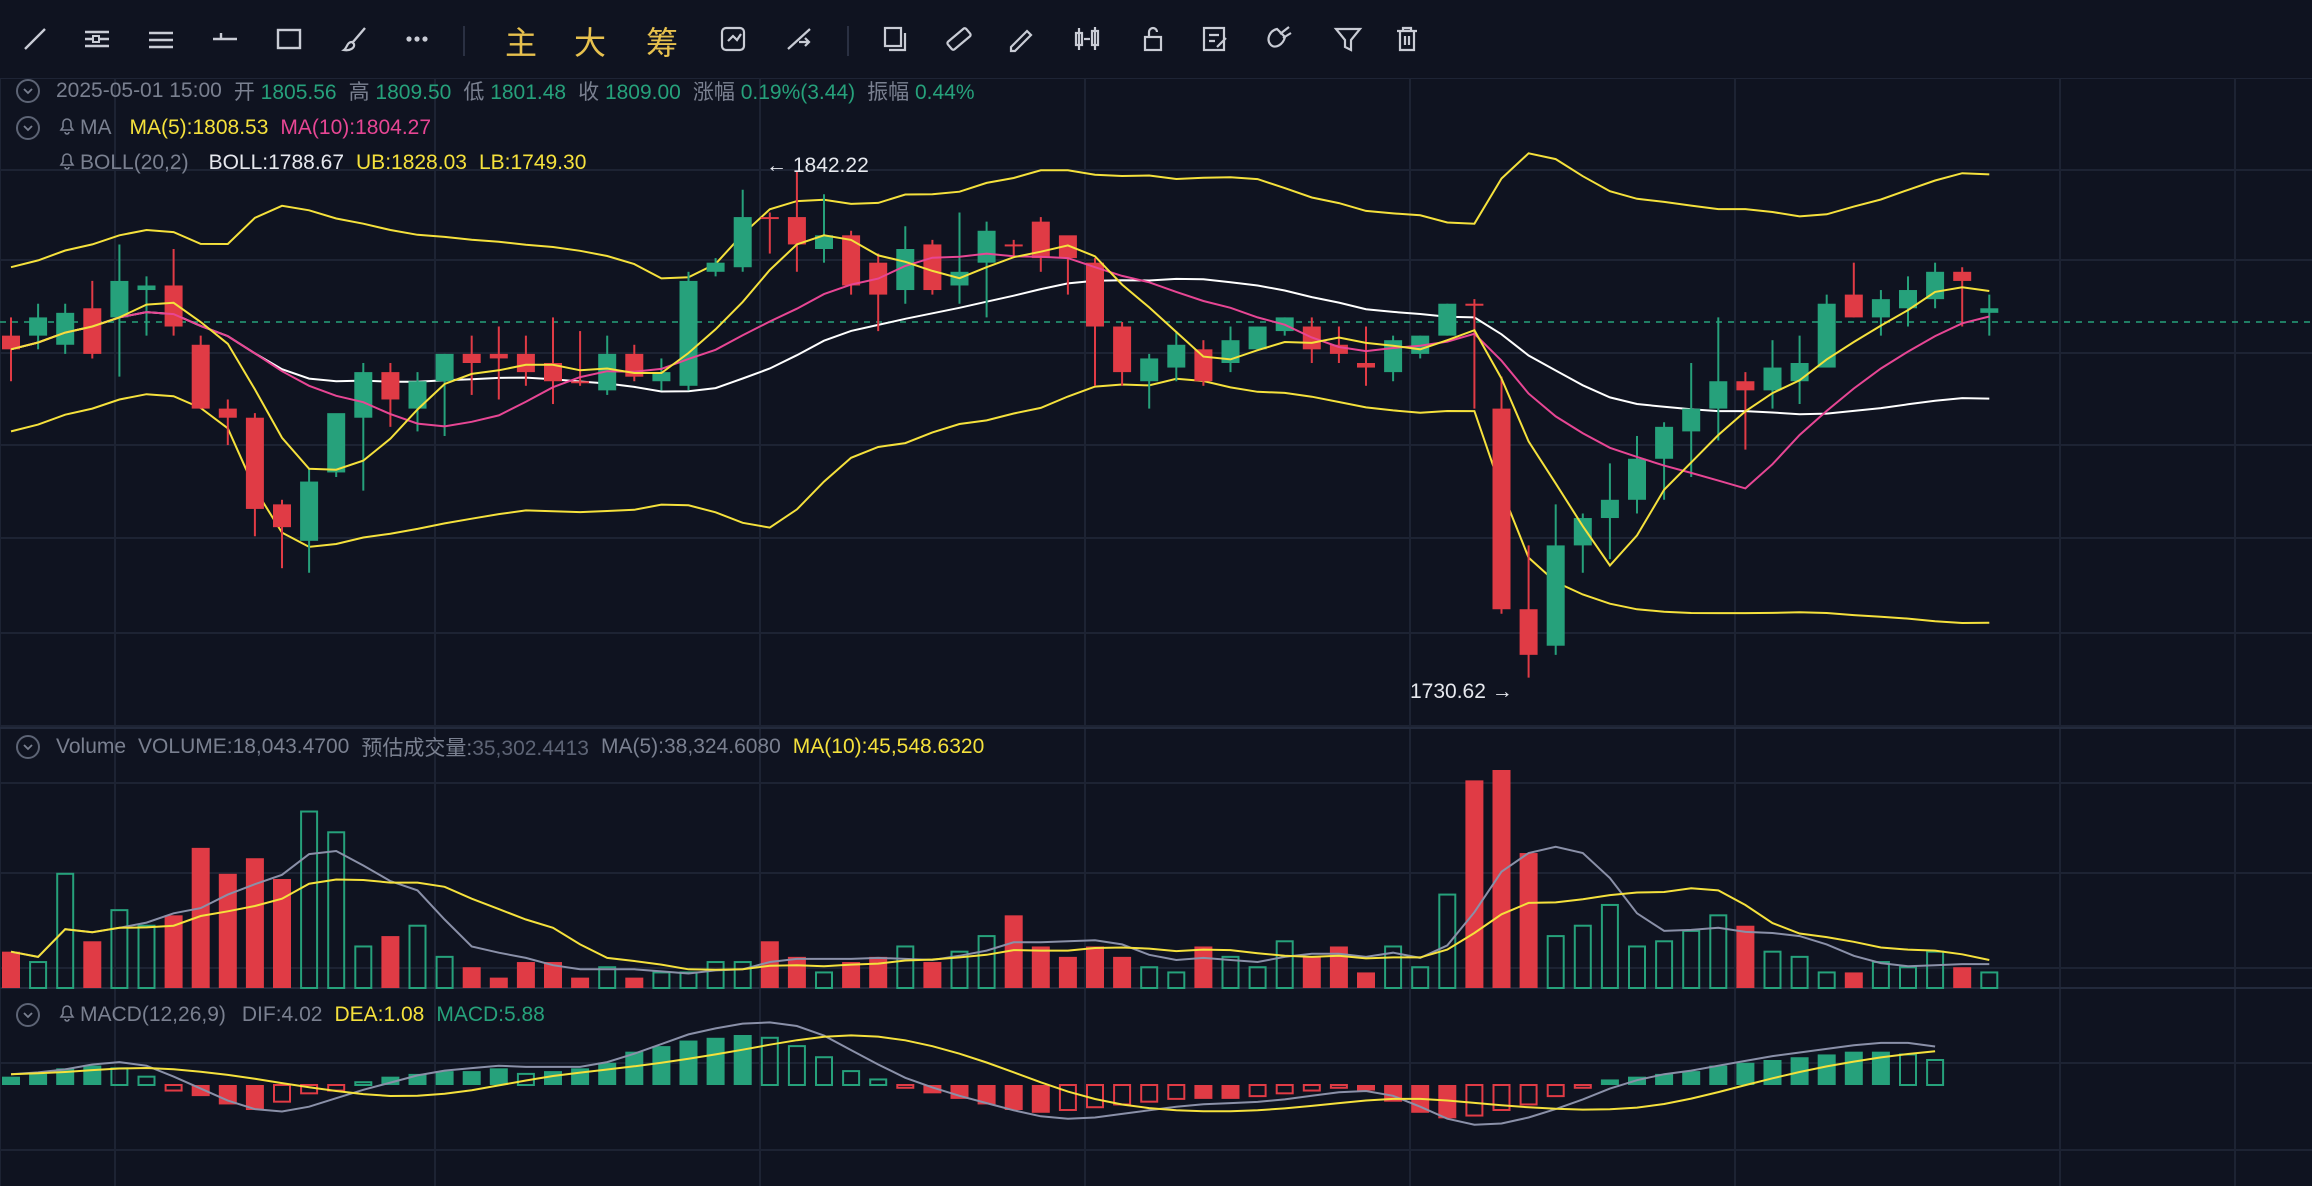 The image size is (2312, 1186). What do you see at coordinates (134, 162) in the screenshot?
I see `boll-name: BOLL(20,2)` at bounding box center [134, 162].